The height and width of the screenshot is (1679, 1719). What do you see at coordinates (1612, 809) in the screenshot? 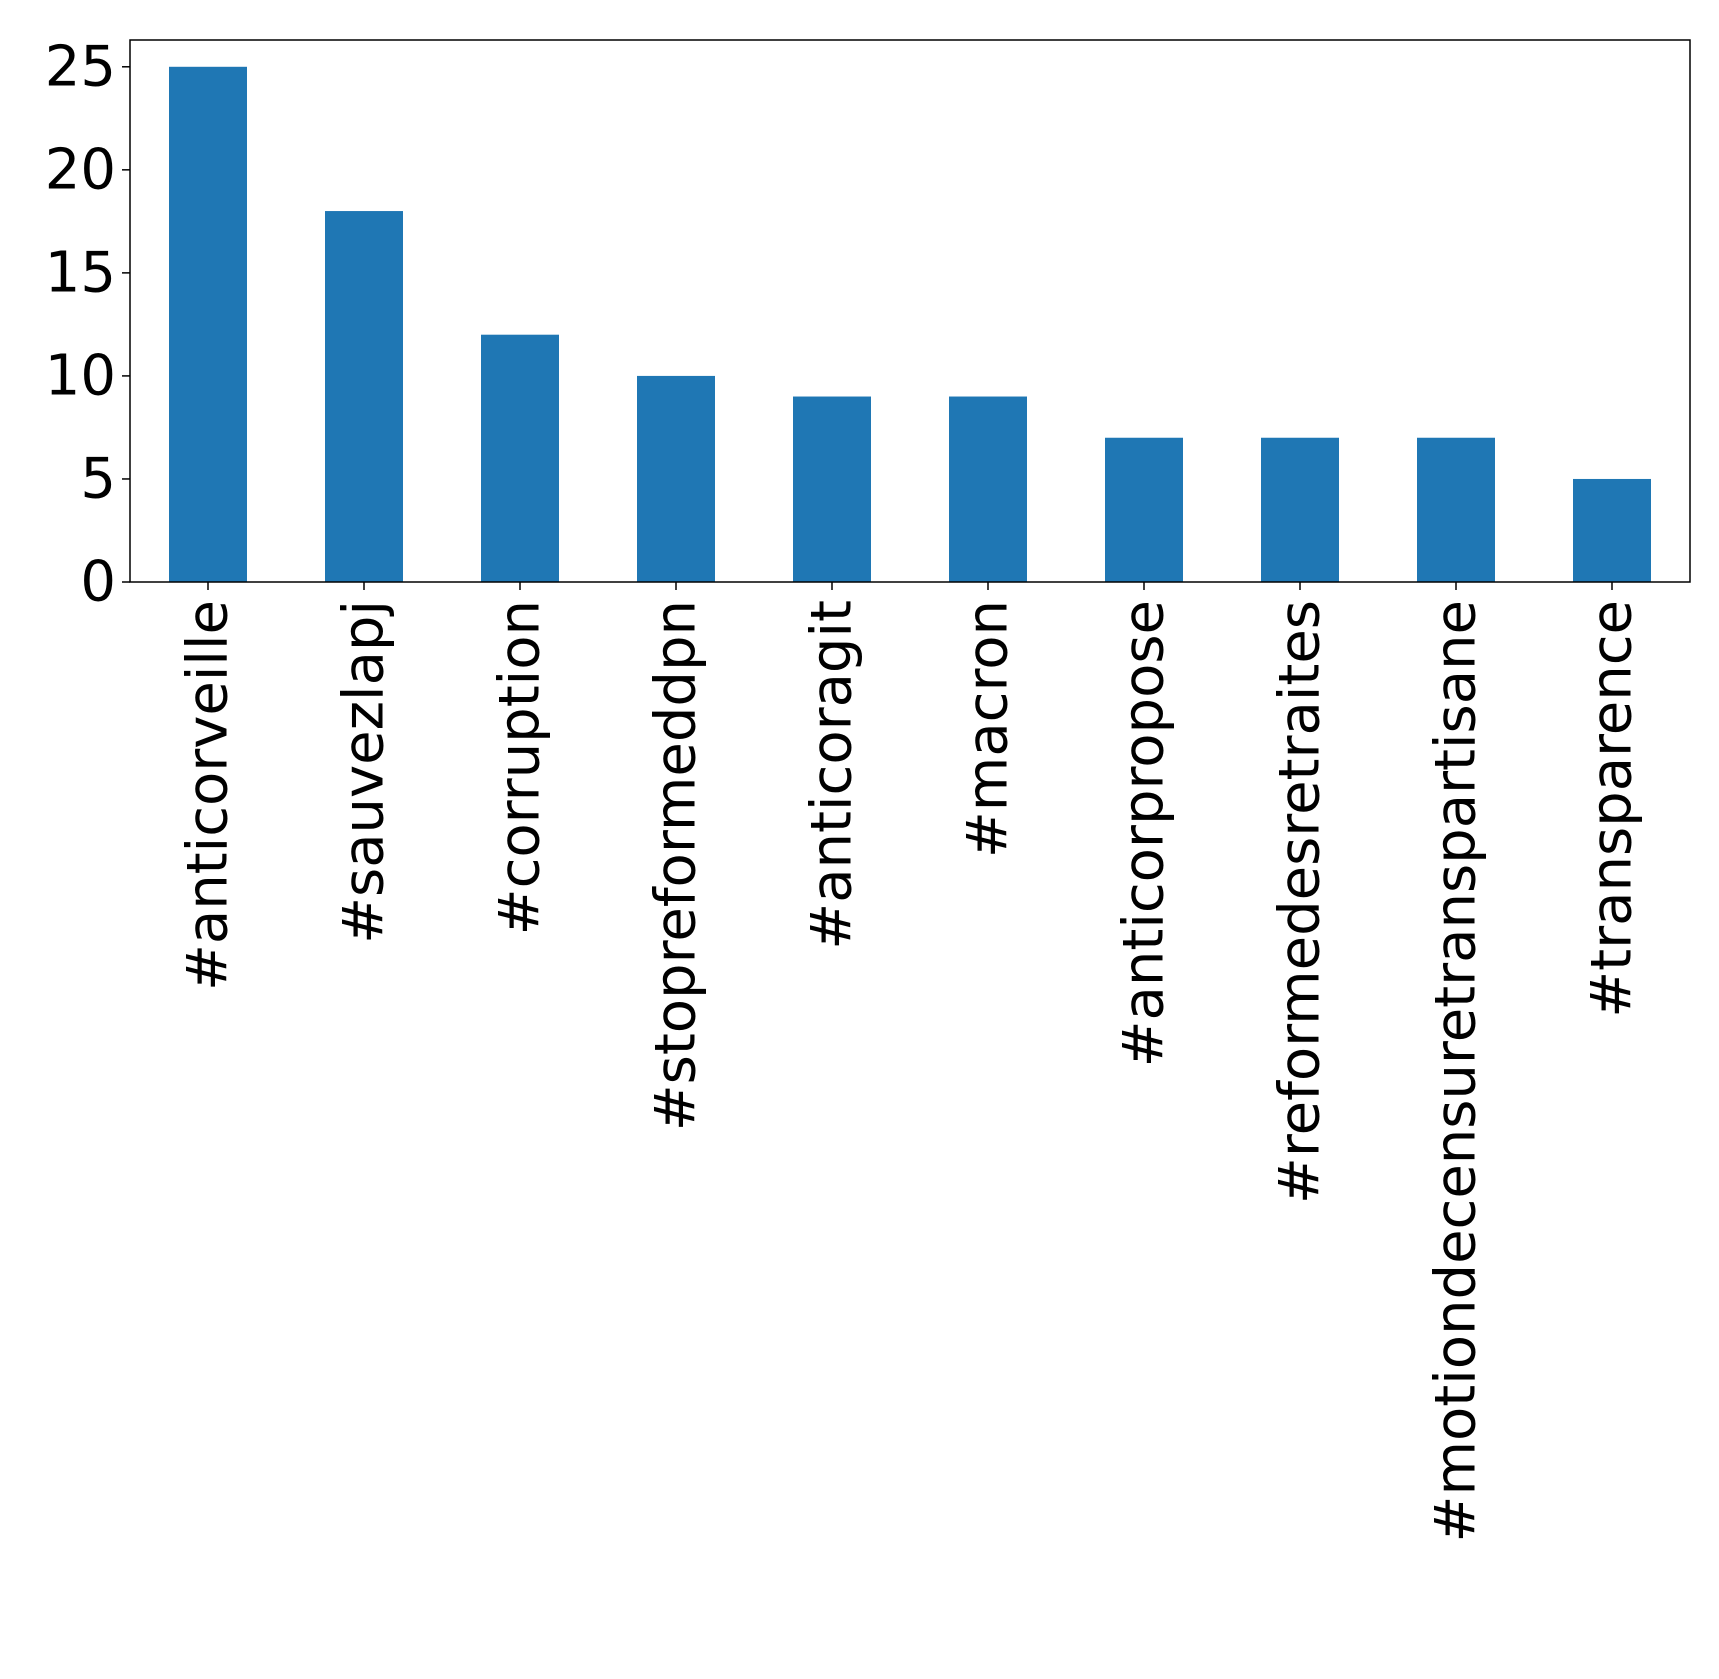
I see `x-tick-label: #transparence` at bounding box center [1612, 809].